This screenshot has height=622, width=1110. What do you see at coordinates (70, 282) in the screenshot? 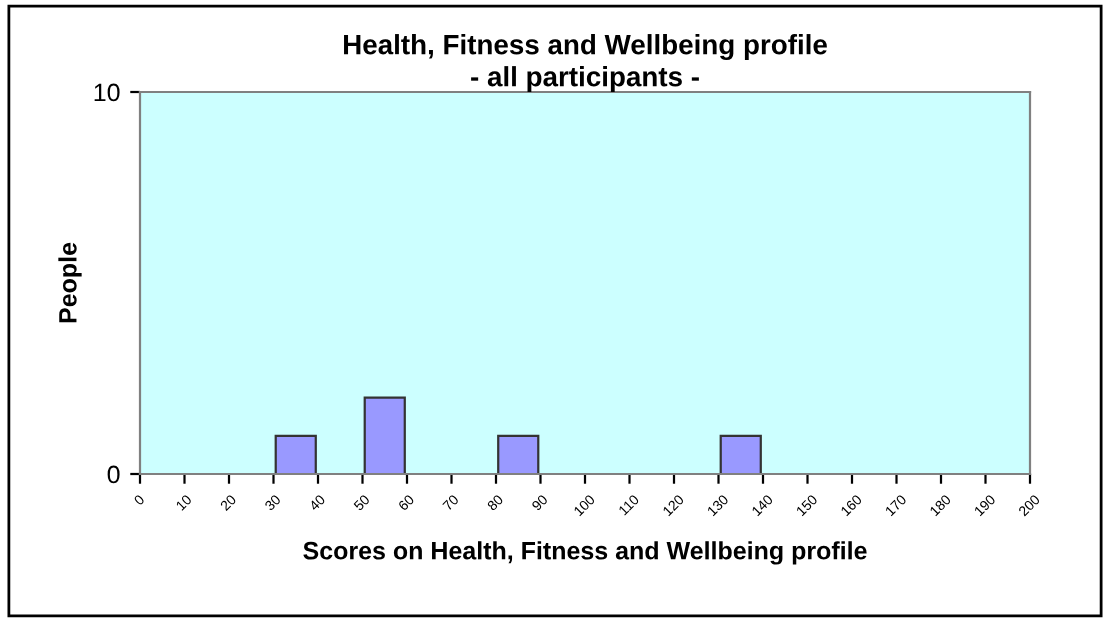
I see `y-axis-title: People` at bounding box center [70, 282].